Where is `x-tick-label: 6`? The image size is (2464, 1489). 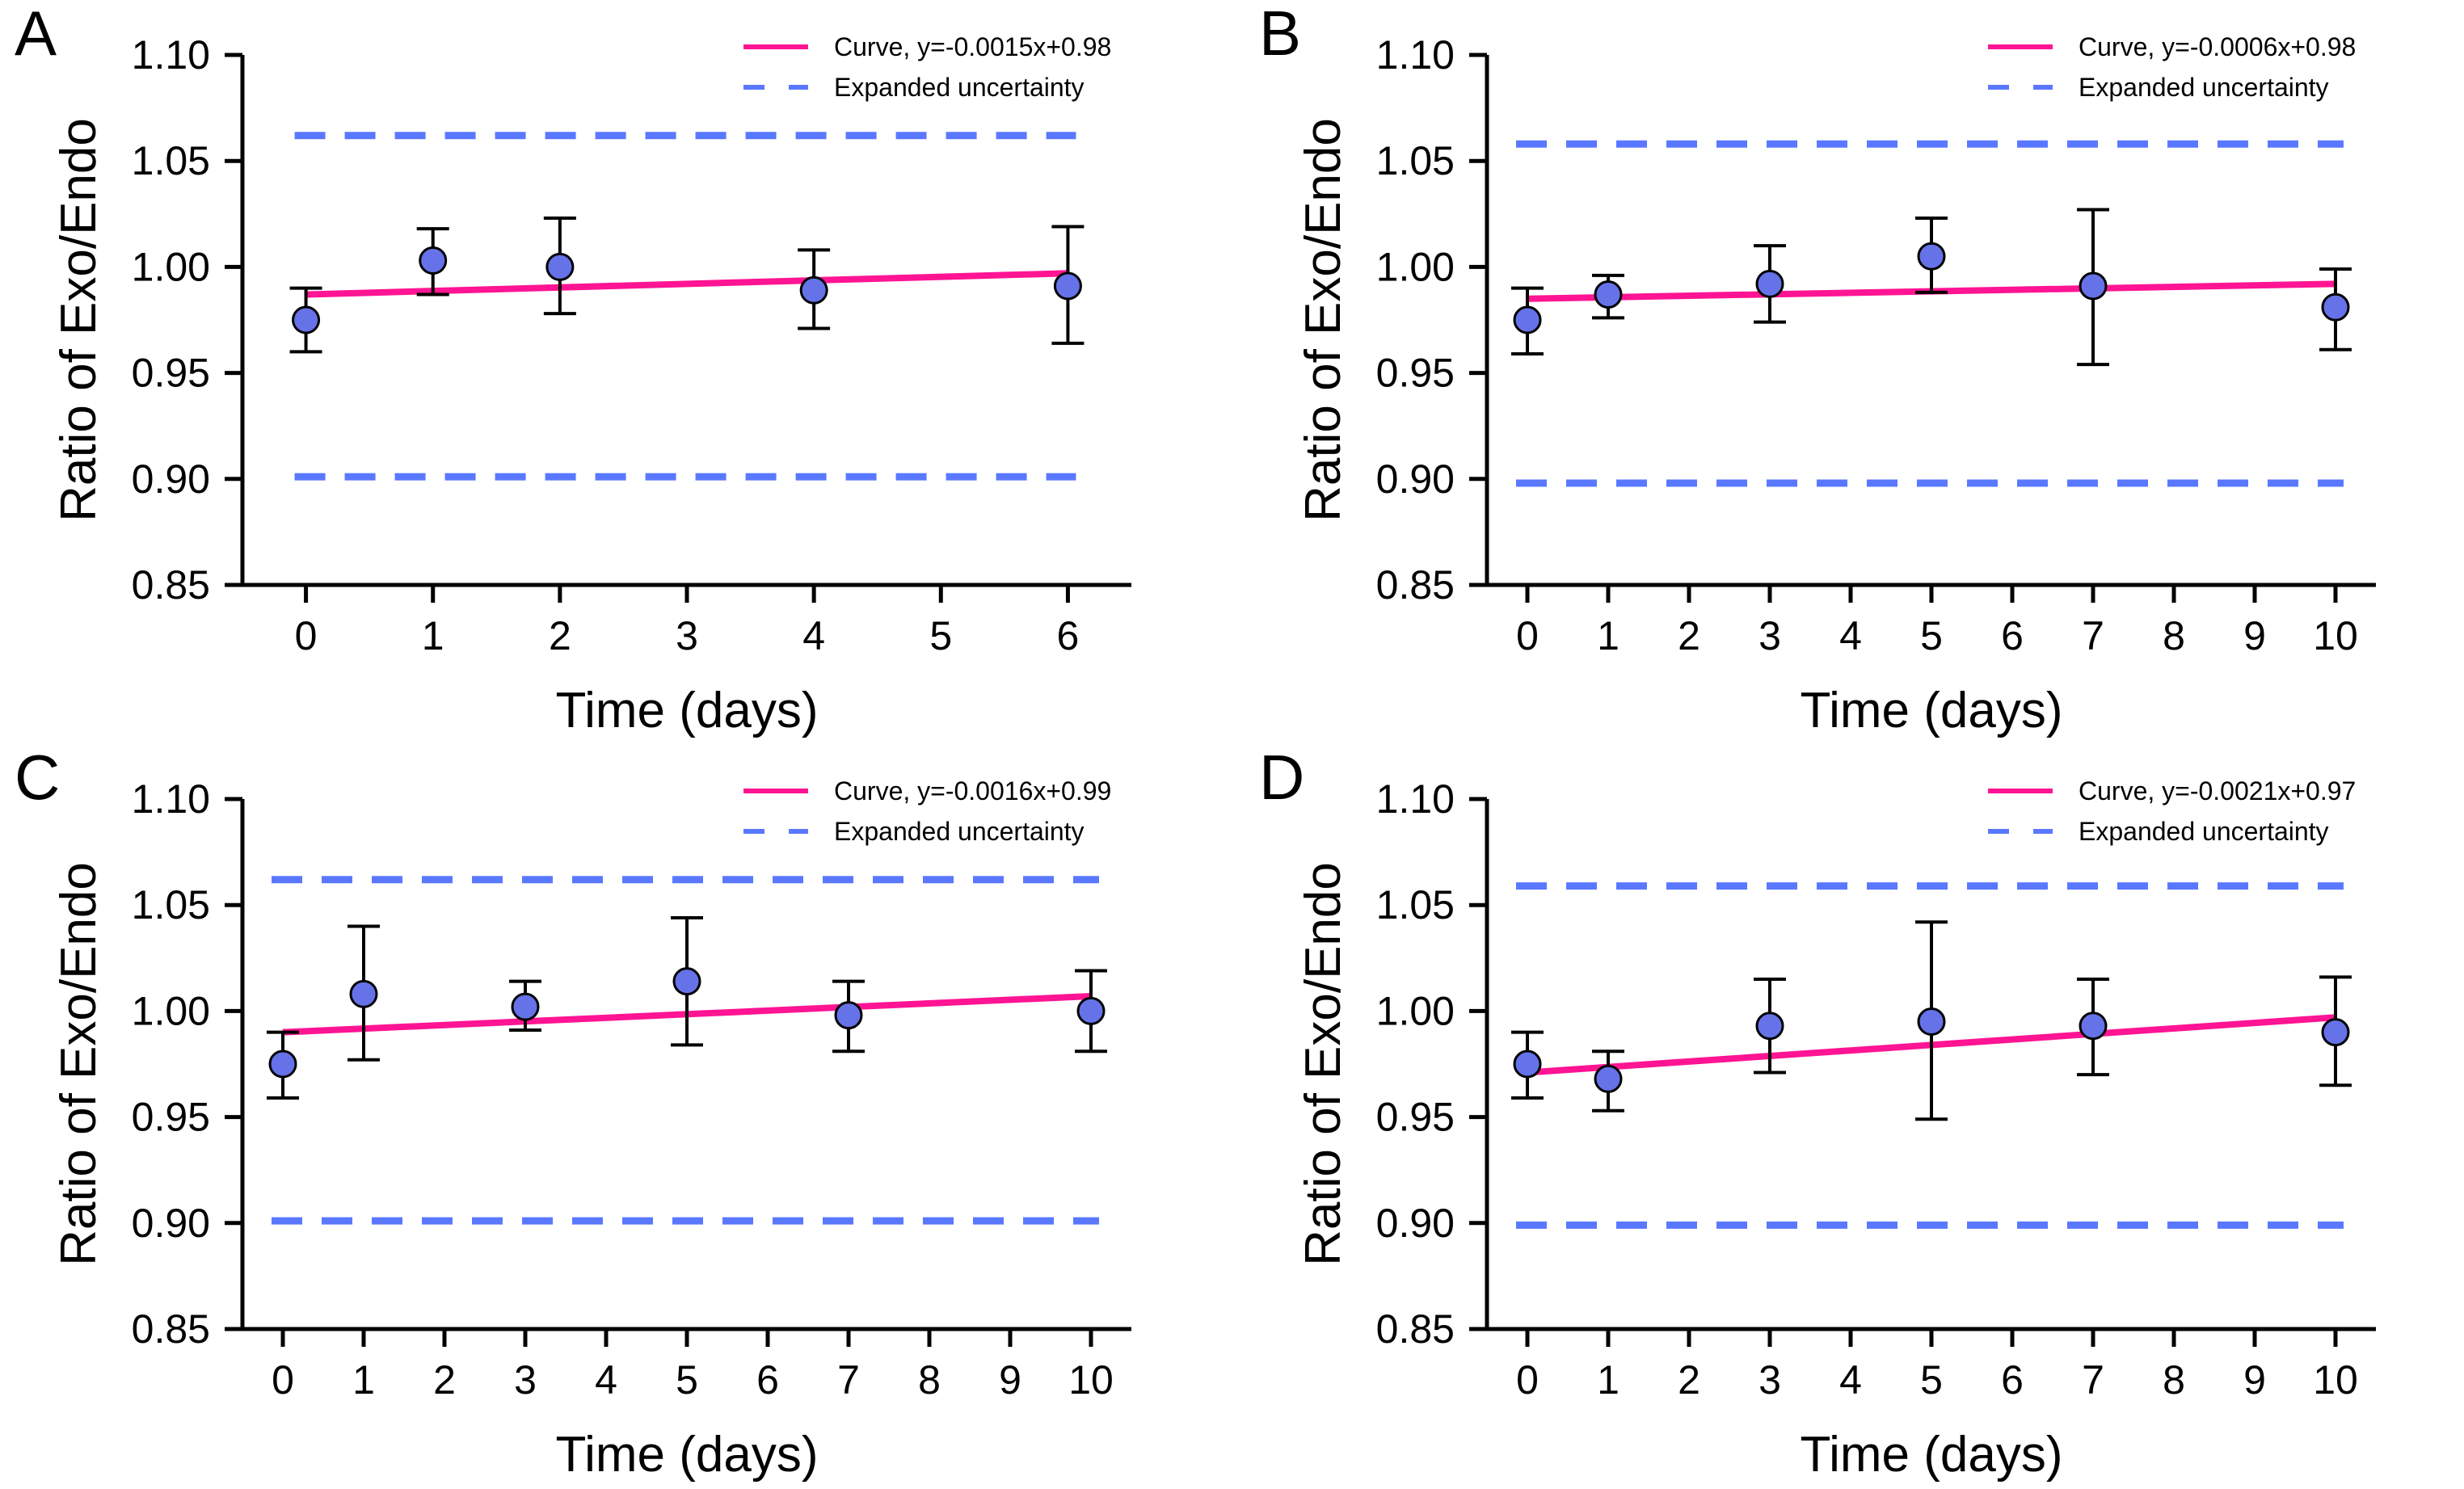
x-tick-label: 6 is located at coordinates (2013, 1380).